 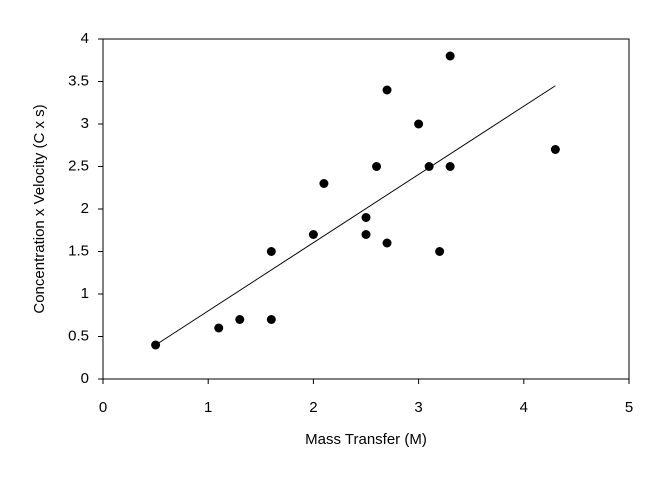 I want to click on x-tick-label: 1, so click(x=208, y=407).